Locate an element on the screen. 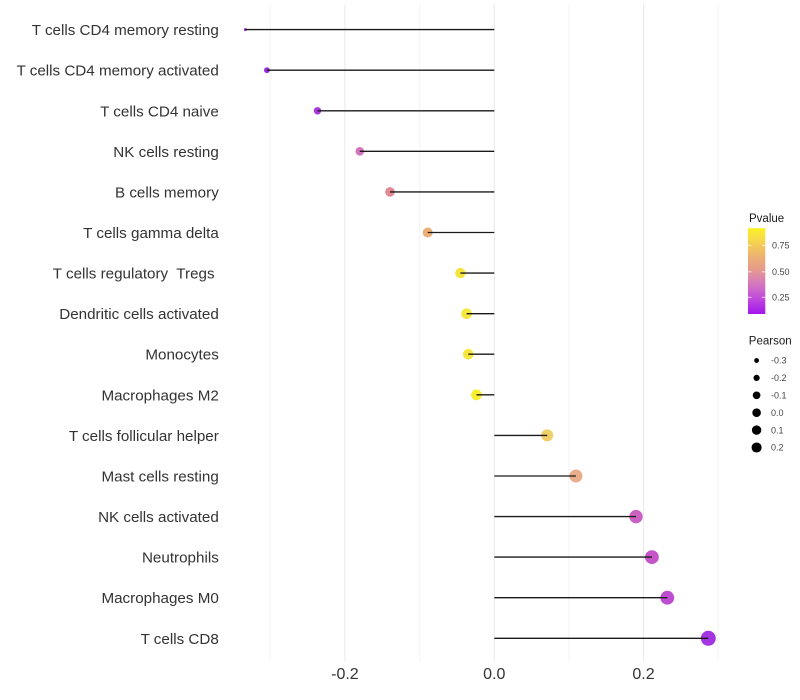 The width and height of the screenshot is (800, 700). svg-text: B cells memory is located at coordinates (167, 192).